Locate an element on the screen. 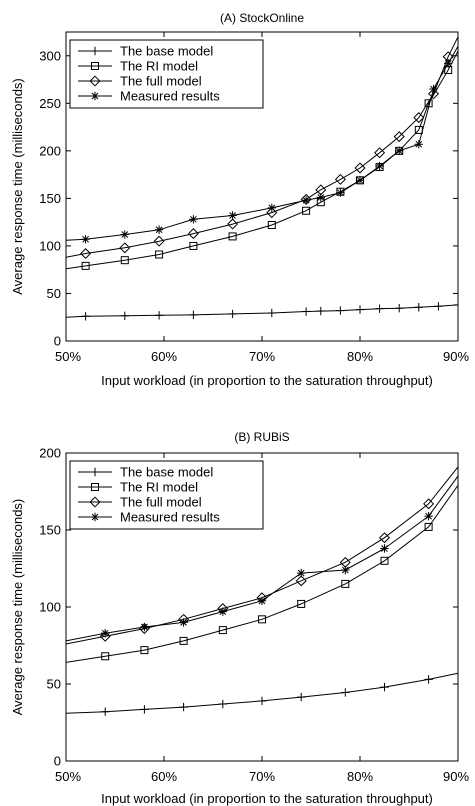 This screenshot has height=806, width=475. y-tick-label: 50 is located at coordinates (54, 293).